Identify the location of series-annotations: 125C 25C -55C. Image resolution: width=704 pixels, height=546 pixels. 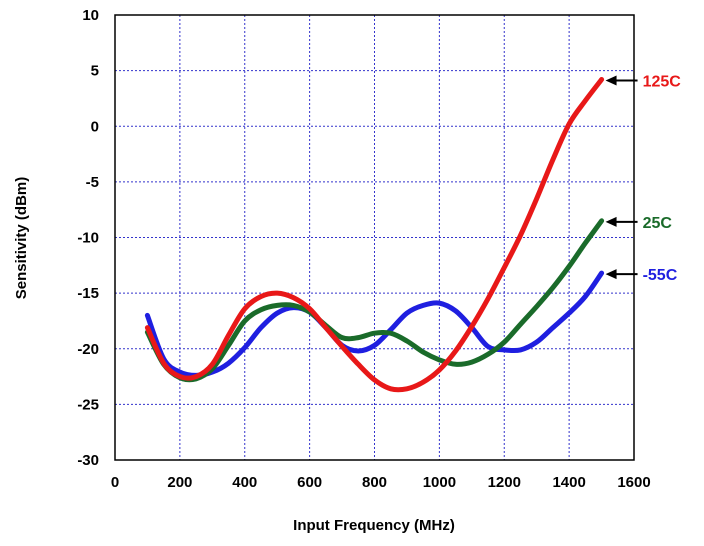
(643, 179).